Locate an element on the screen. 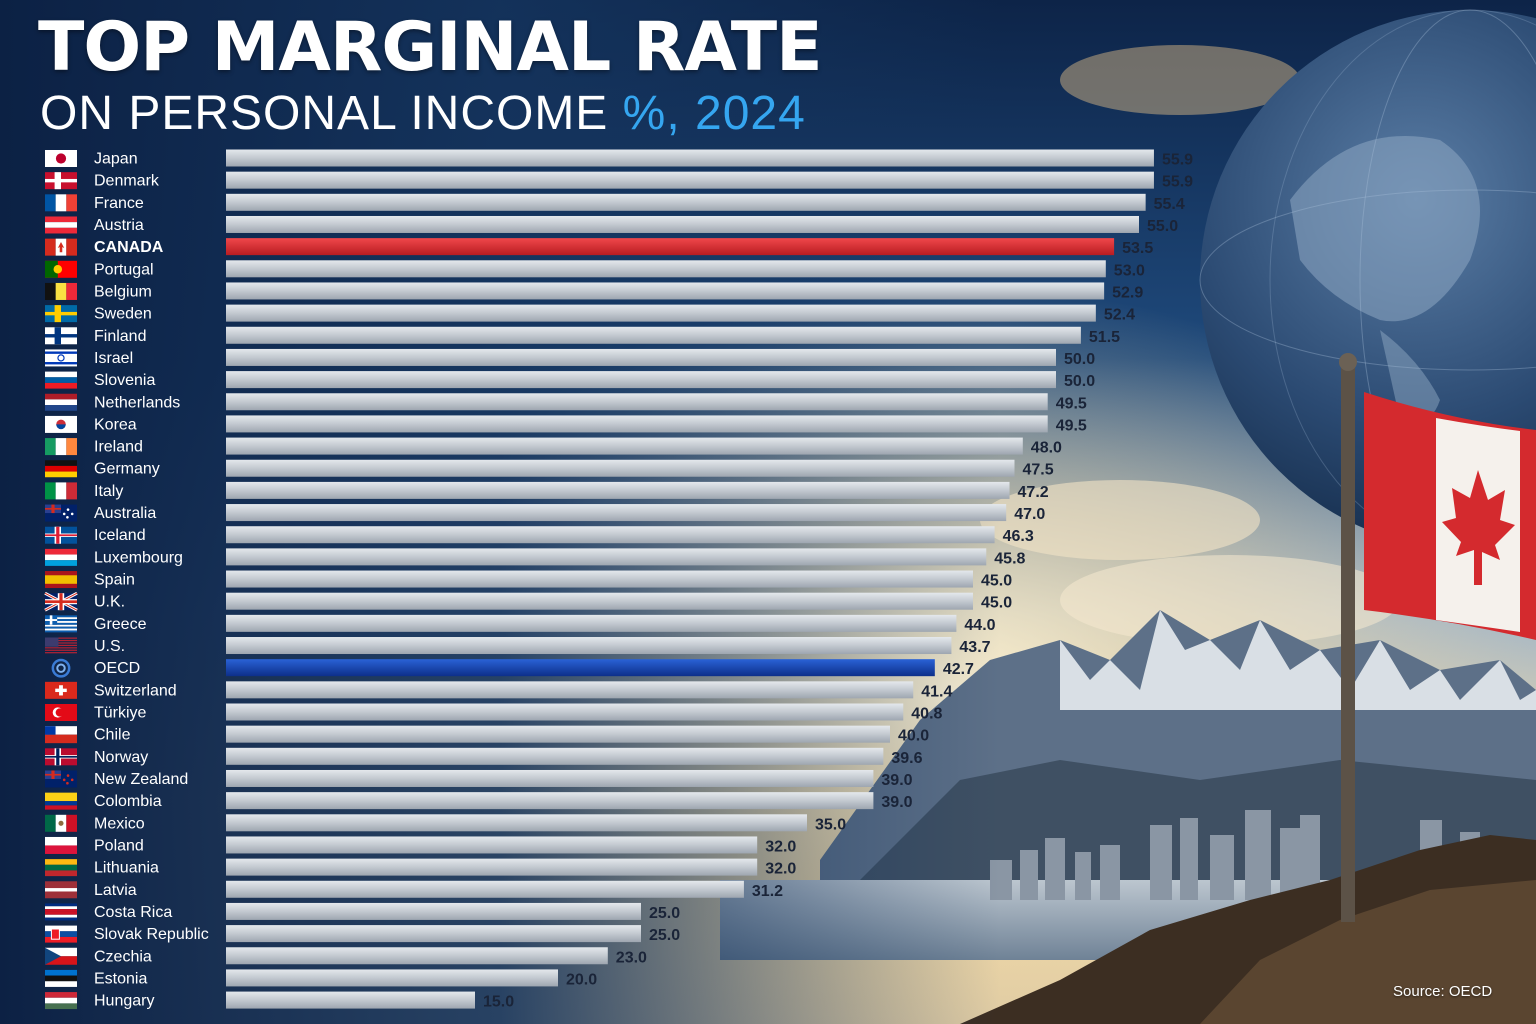 The width and height of the screenshot is (1536, 1024). category-label-canada: CANADA is located at coordinates (129, 247).